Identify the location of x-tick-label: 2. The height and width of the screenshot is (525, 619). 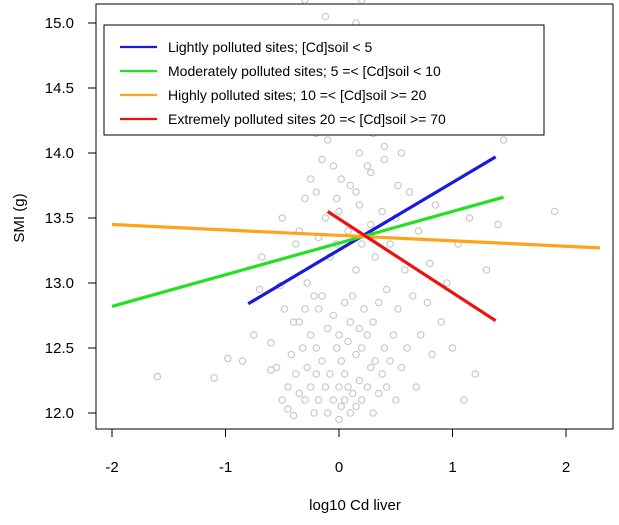
(566, 467).